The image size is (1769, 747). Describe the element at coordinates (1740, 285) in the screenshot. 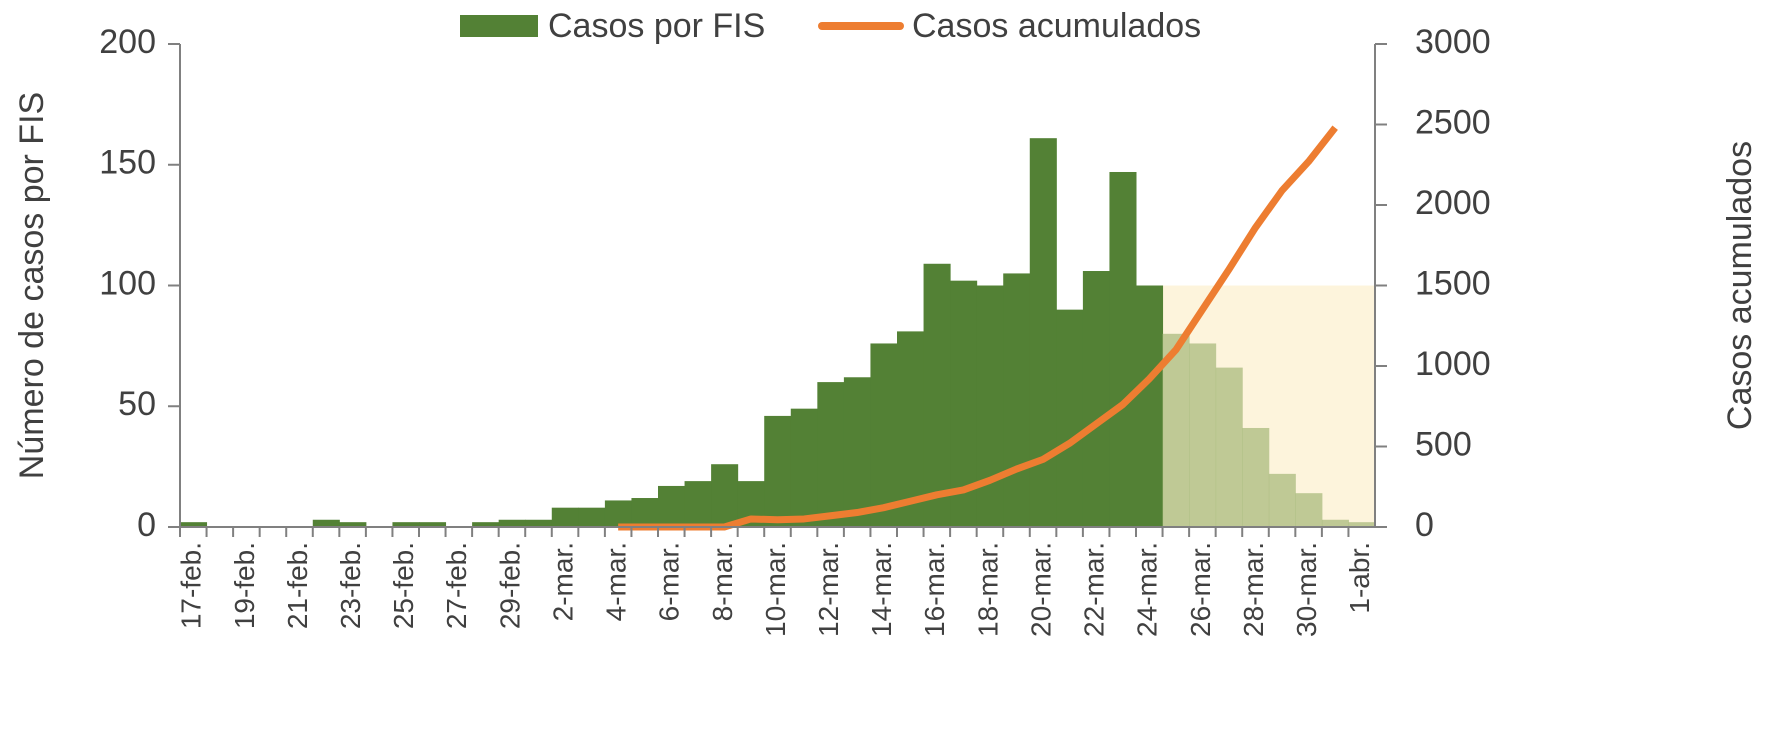

I see `y2-axis-label: Casos acumulados` at that location.